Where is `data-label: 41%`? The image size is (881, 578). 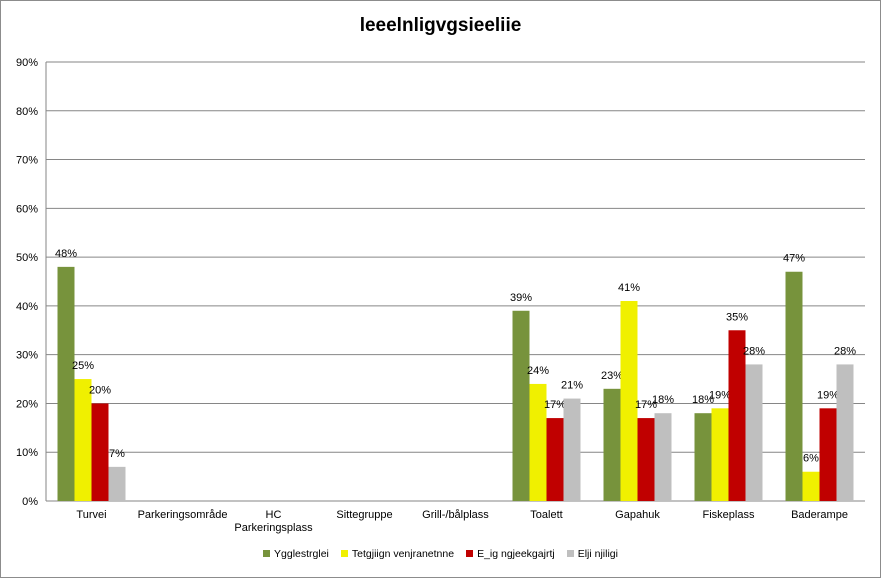
data-label: 41% is located at coordinates (629, 288).